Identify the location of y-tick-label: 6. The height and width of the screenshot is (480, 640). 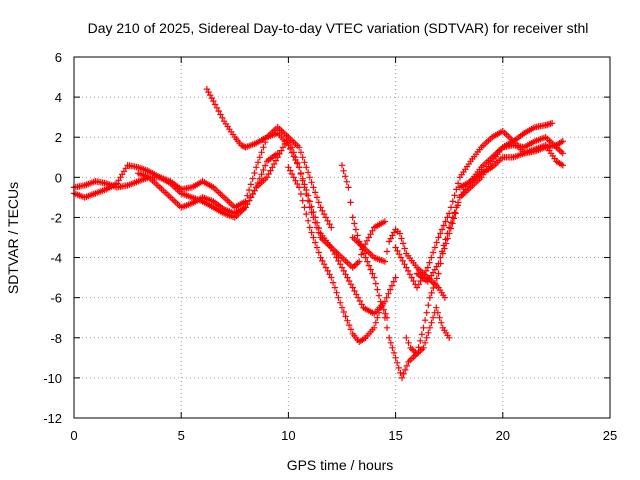
(58, 57).